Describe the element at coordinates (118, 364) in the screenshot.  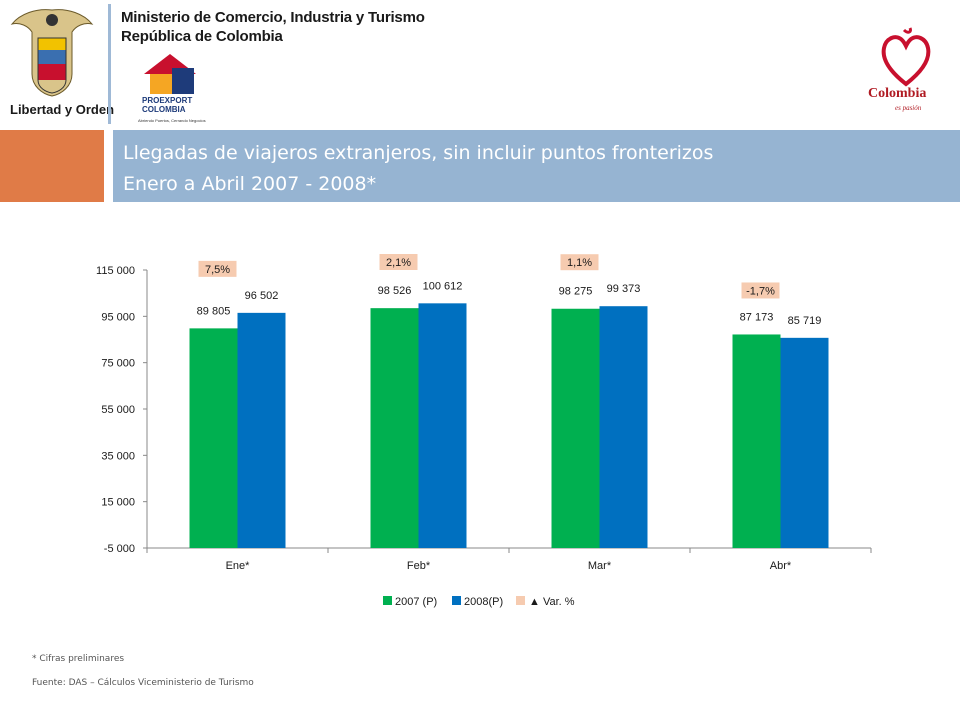
I see `y-tick-label: 75 000` at that location.